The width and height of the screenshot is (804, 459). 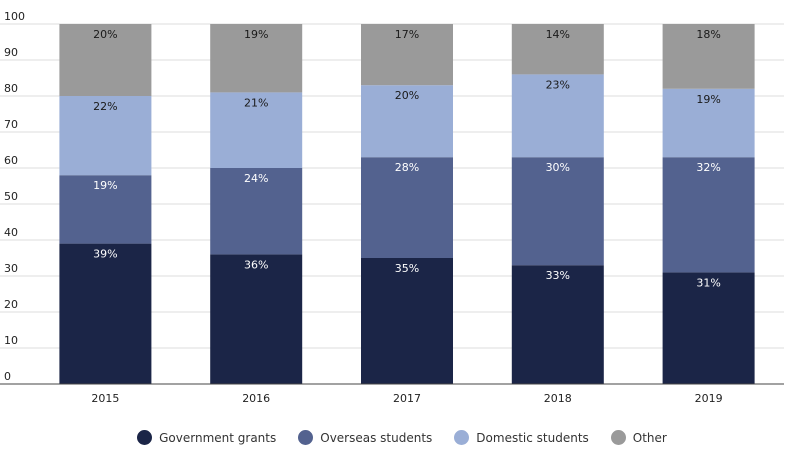 What do you see at coordinates (708, 282) in the screenshot?
I see `data-label: 31%` at bounding box center [708, 282].